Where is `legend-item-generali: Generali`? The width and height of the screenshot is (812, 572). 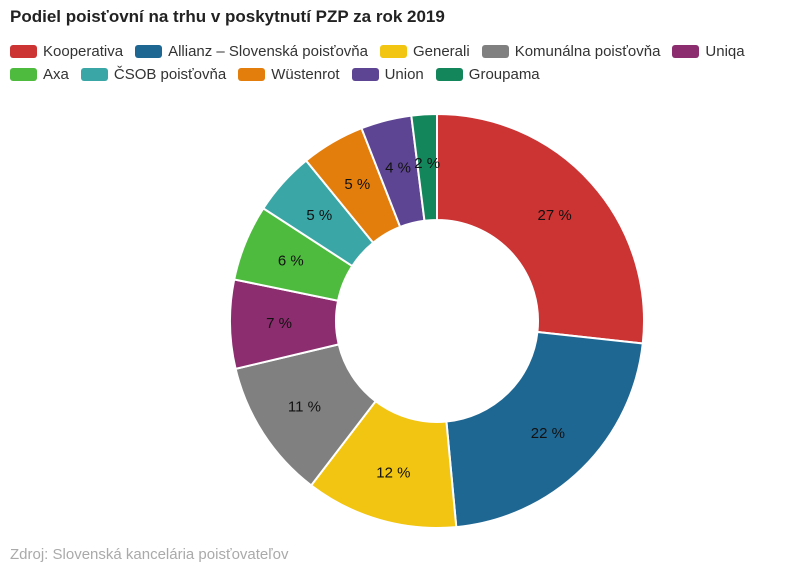
legend-item-generali: Generali is located at coordinates (424, 51).